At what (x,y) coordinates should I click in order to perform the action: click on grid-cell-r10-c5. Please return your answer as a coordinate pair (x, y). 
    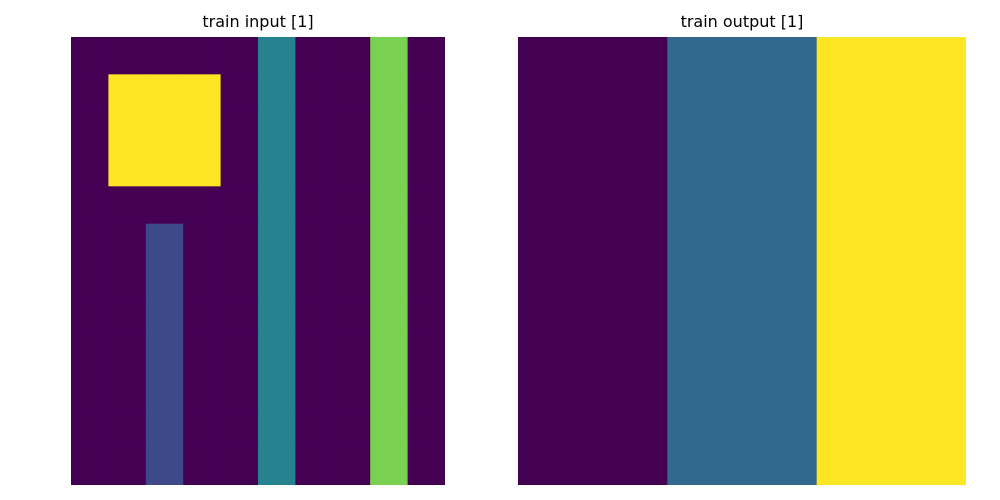
    Looking at the image, I should click on (277, 429).